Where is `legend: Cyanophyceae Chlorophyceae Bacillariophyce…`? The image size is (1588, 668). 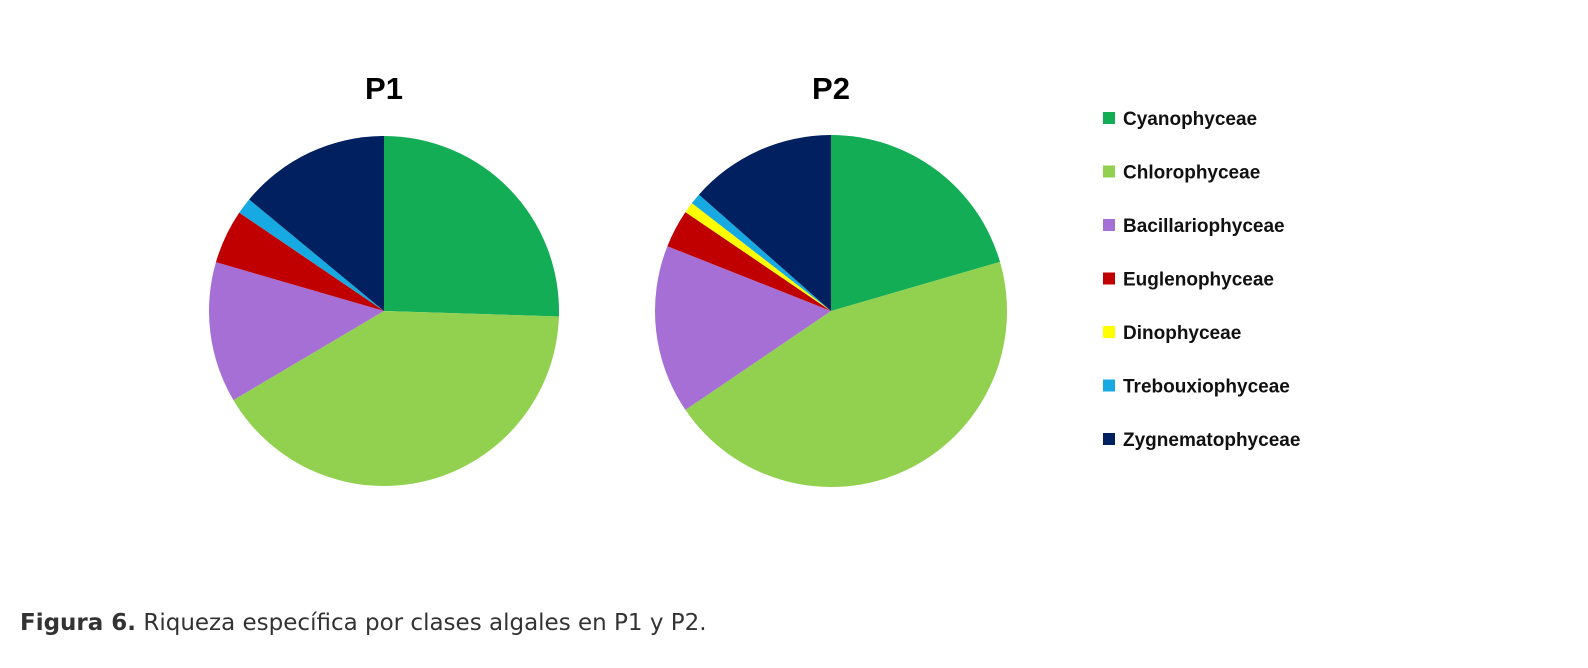 legend: Cyanophyceae Chlorophyceae Bacillariophyce… is located at coordinates (1201, 280).